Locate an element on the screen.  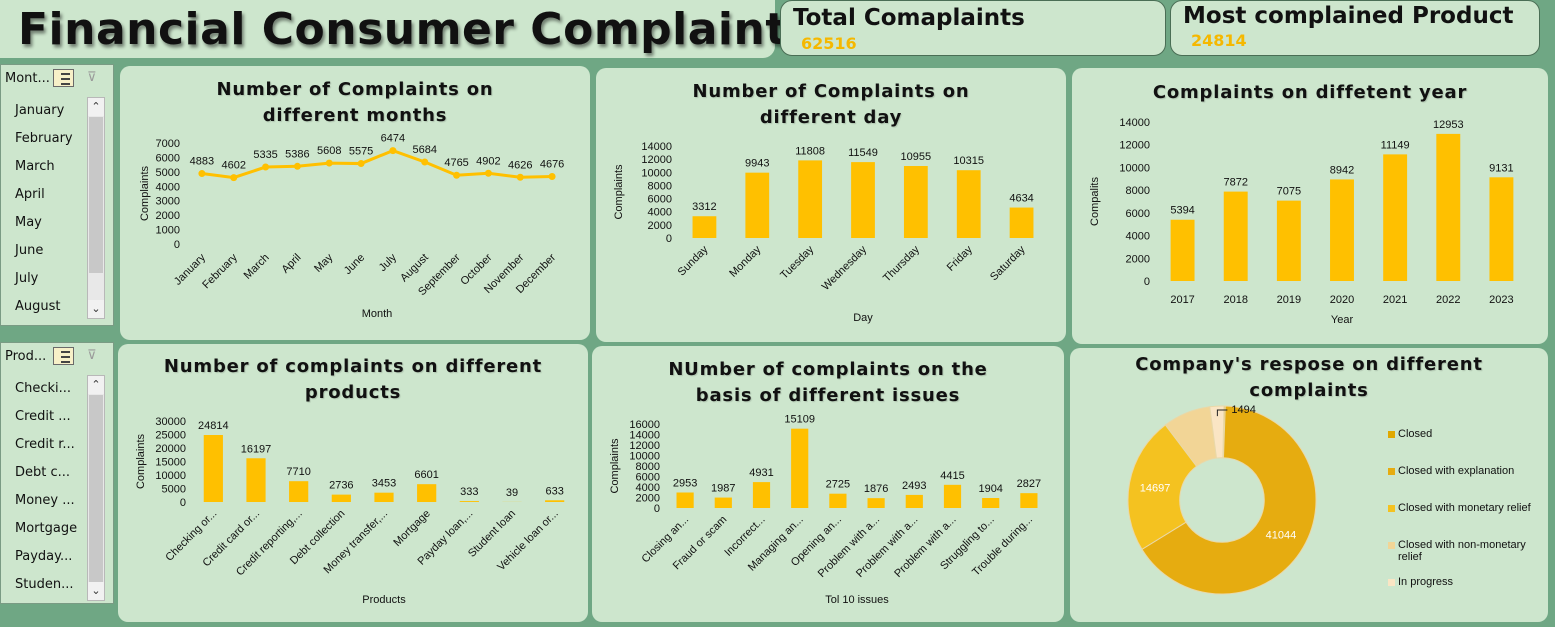
x-tick-label: Sunday is located at coordinates (693, 260).